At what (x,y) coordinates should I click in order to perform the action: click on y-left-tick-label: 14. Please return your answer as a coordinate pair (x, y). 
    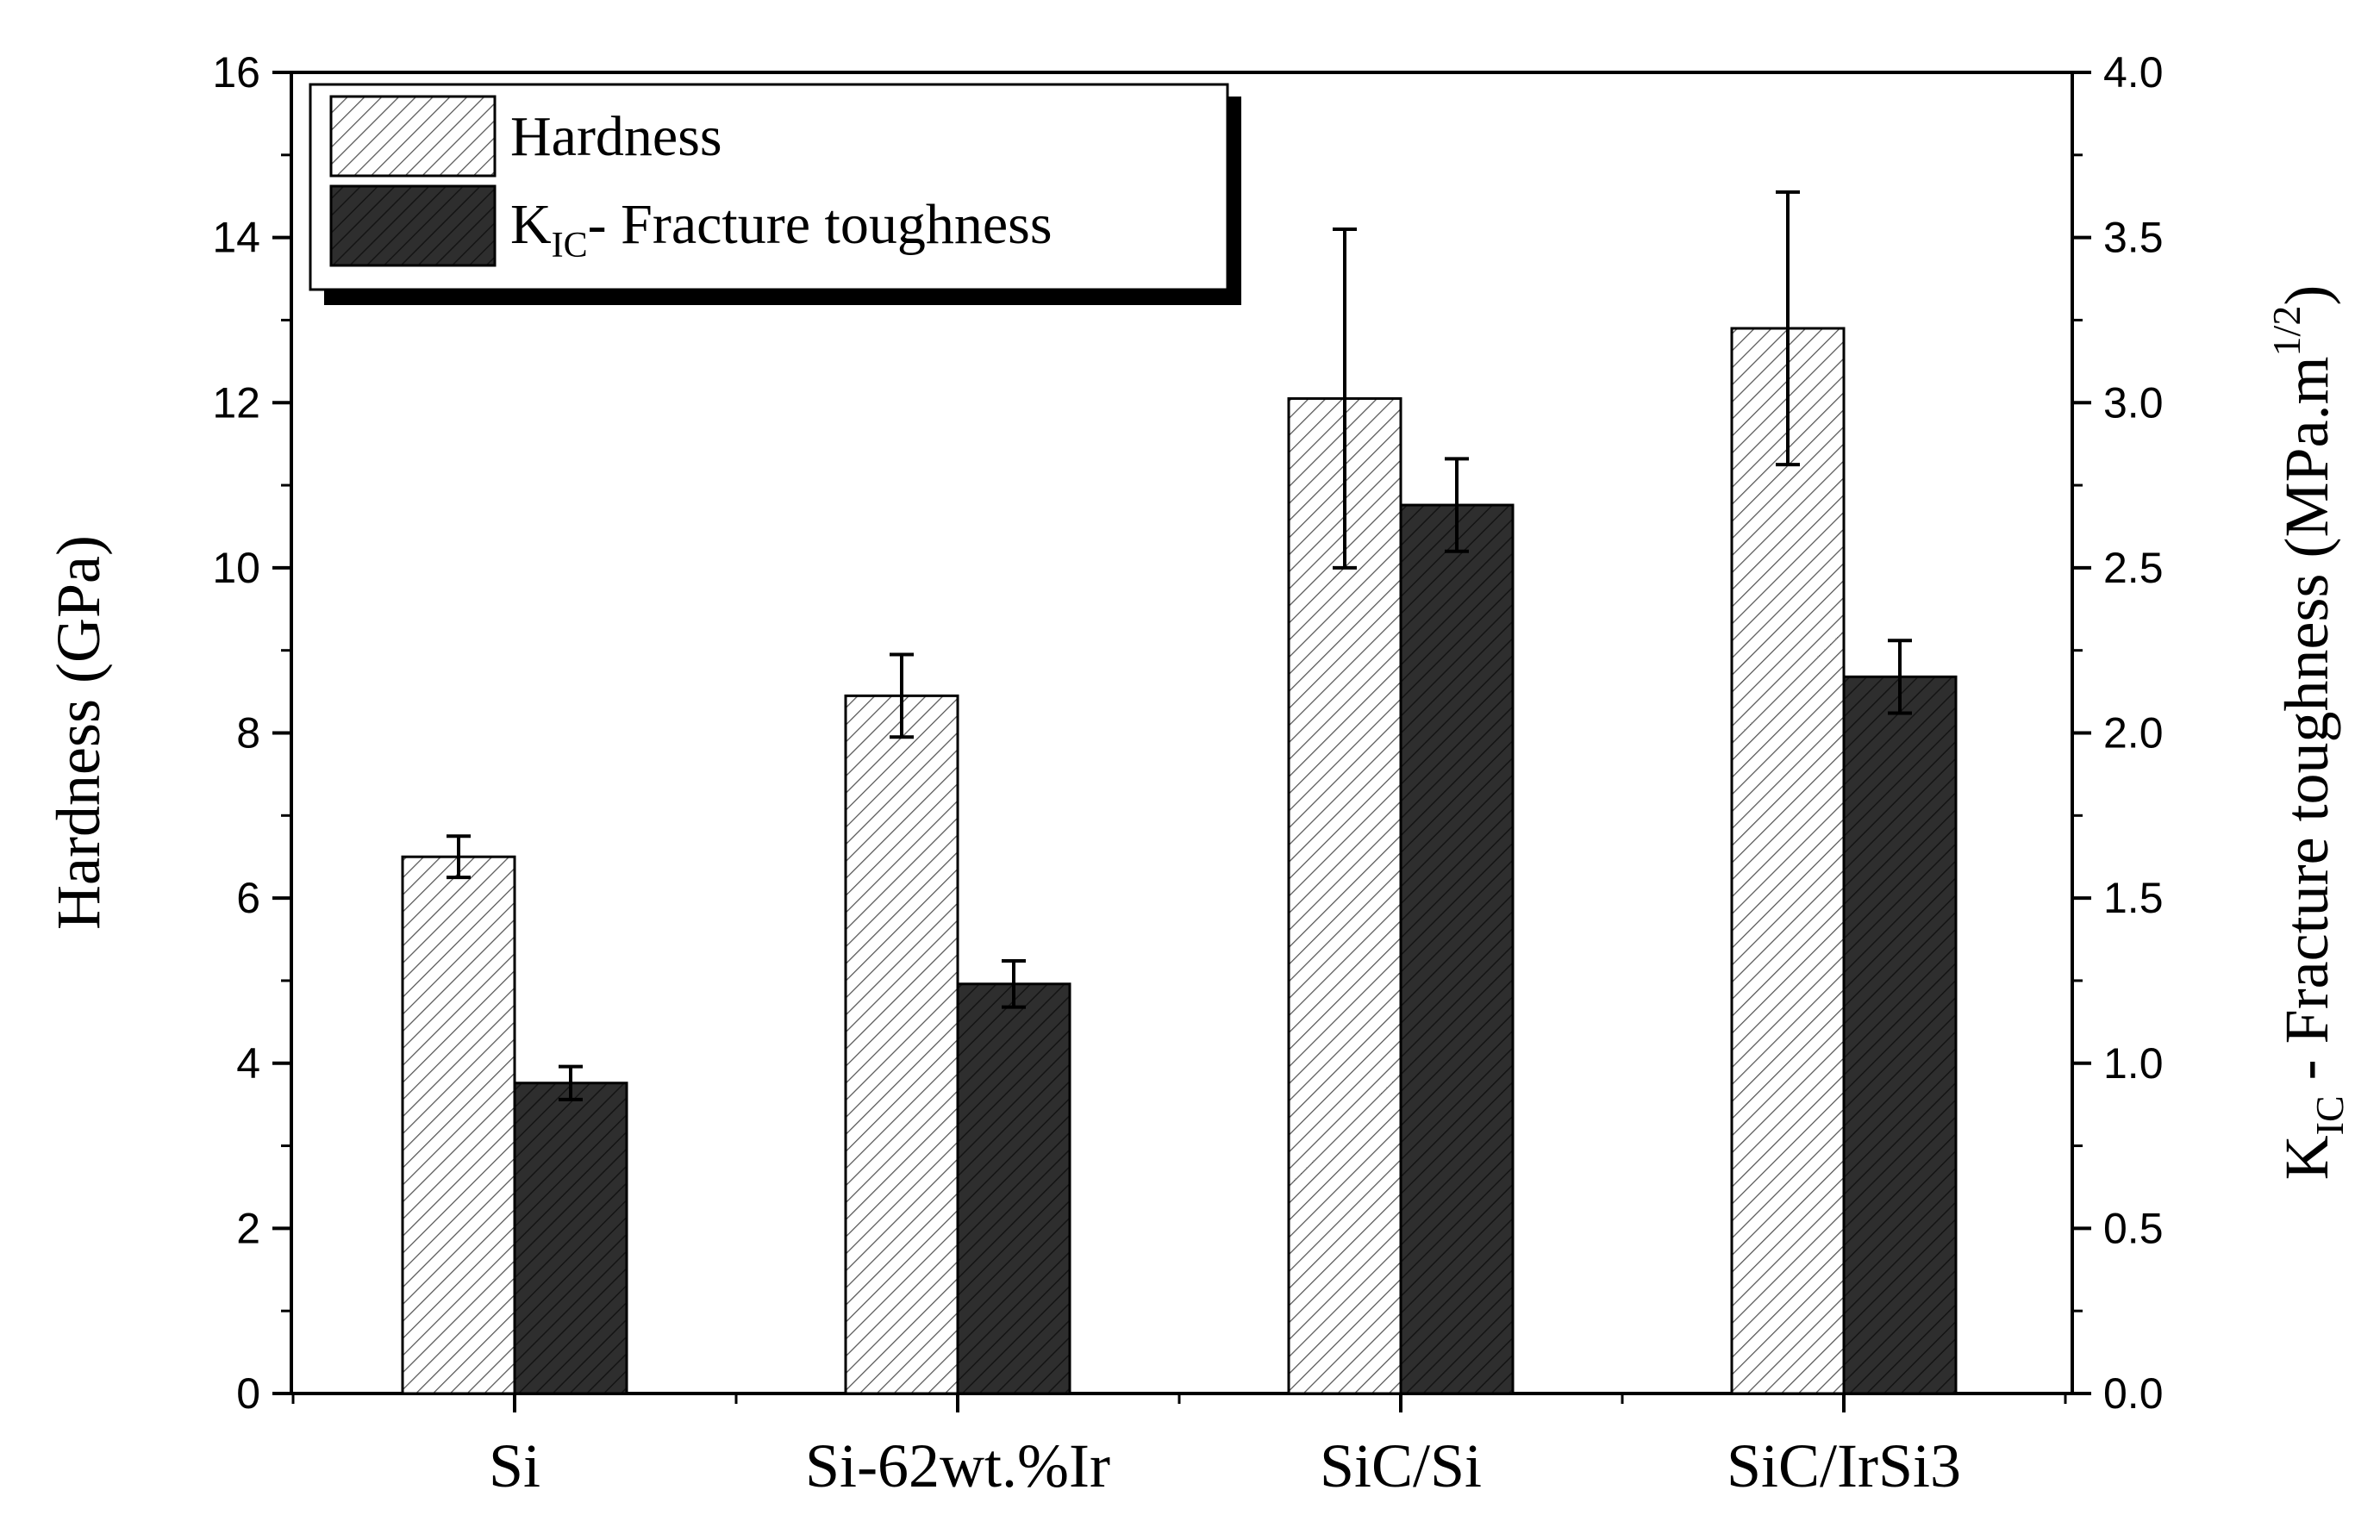
    Looking at the image, I should click on (236, 238).